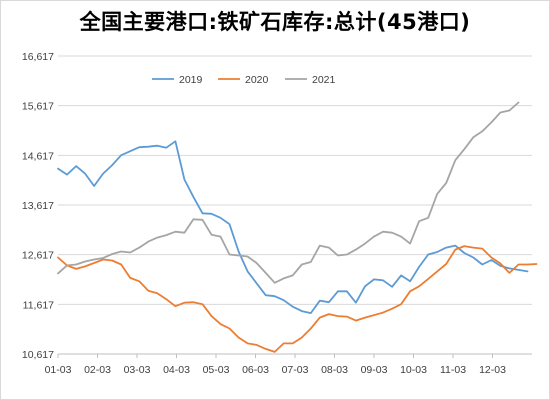 The width and height of the screenshot is (550, 400). What do you see at coordinates (38, 107) in the screenshot?
I see `y-tick-label: 15,617` at bounding box center [38, 107].